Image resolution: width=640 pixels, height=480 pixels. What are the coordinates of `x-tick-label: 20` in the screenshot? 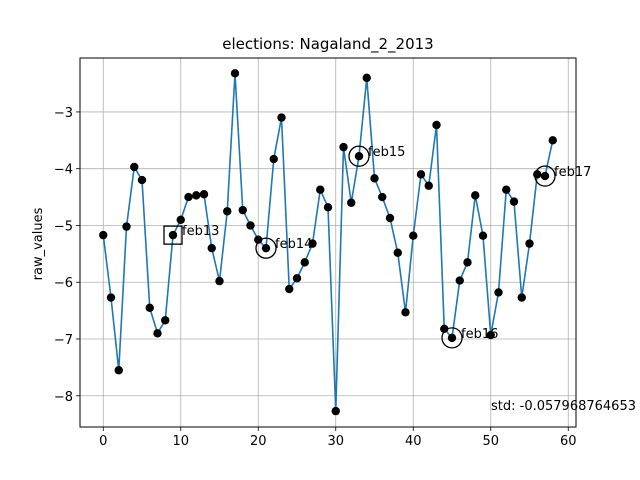 It's located at (258, 441).